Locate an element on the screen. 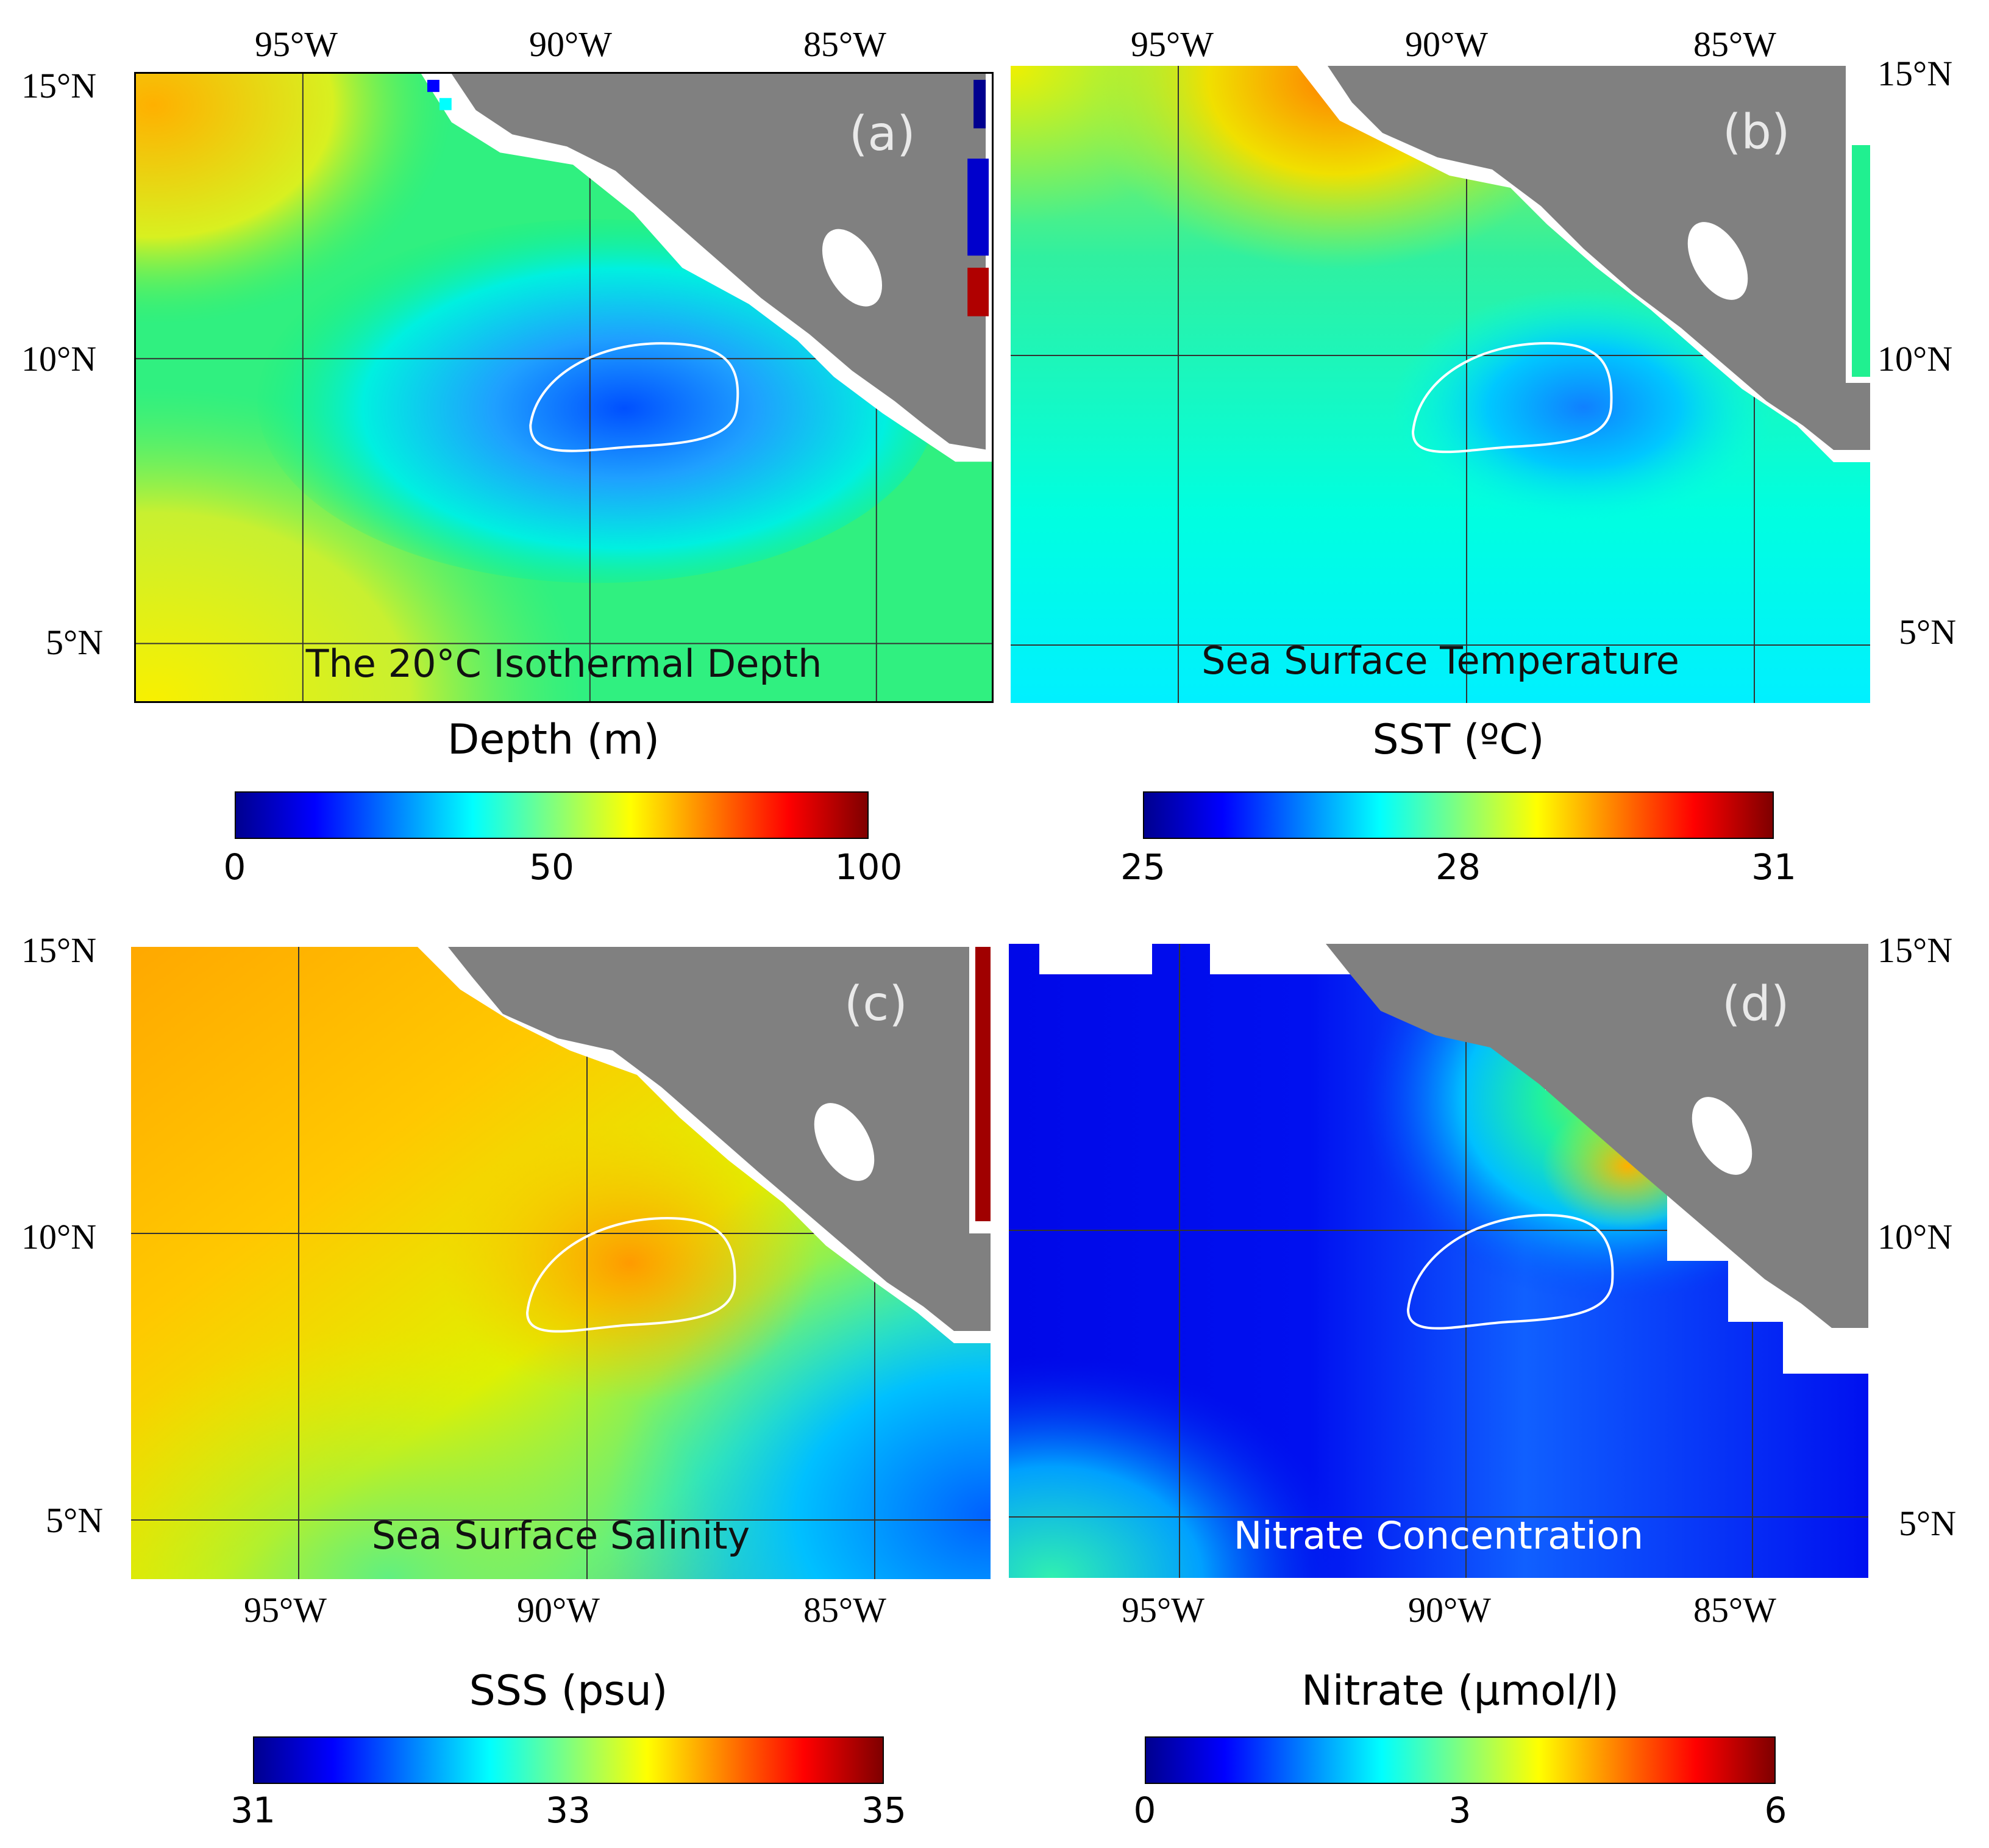 The image size is (1989, 1848). colorbar-tick-b-max: 31 is located at coordinates (1773, 867).